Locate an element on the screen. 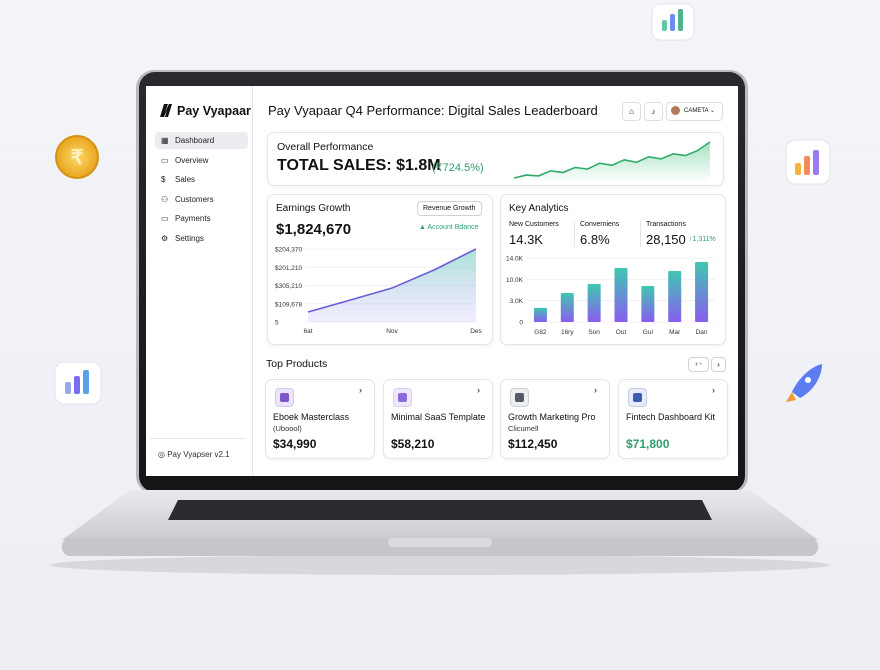 This screenshot has width=880, height=670. y-tick-label: 5 is located at coordinates (277, 323).